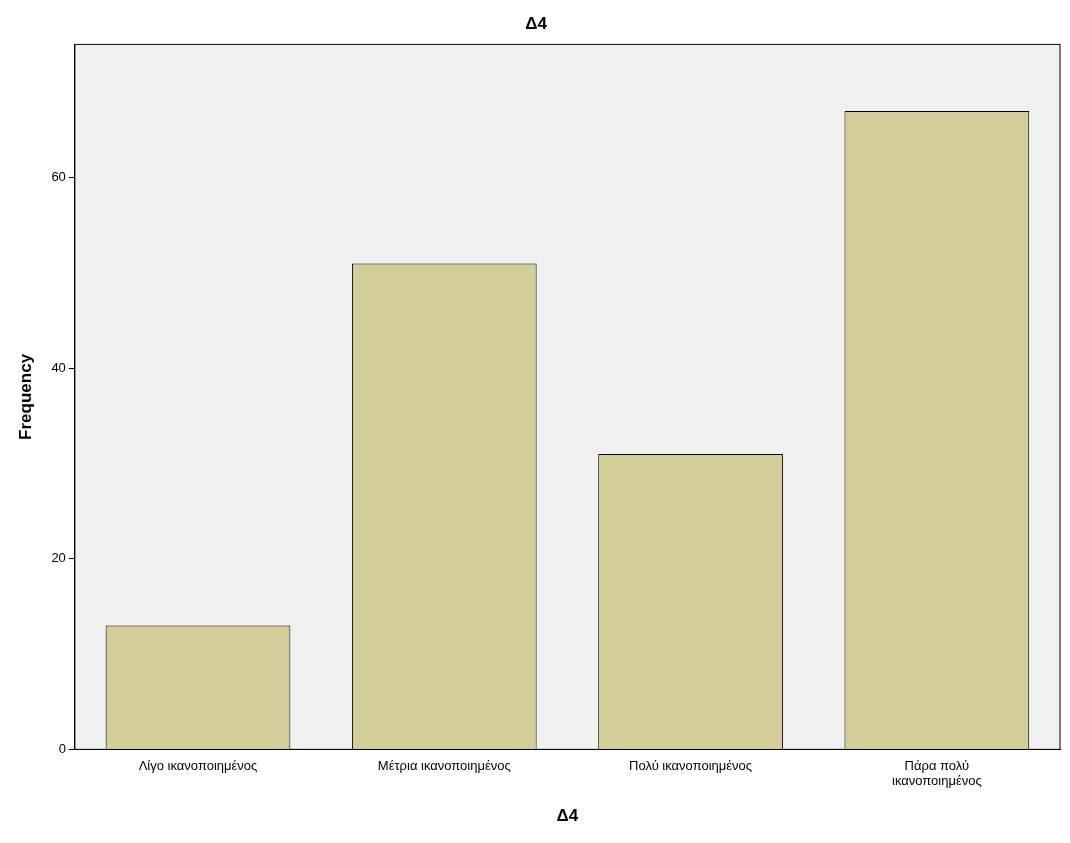  What do you see at coordinates (567, 816) in the screenshot?
I see `x-axis-title: Δ4` at bounding box center [567, 816].